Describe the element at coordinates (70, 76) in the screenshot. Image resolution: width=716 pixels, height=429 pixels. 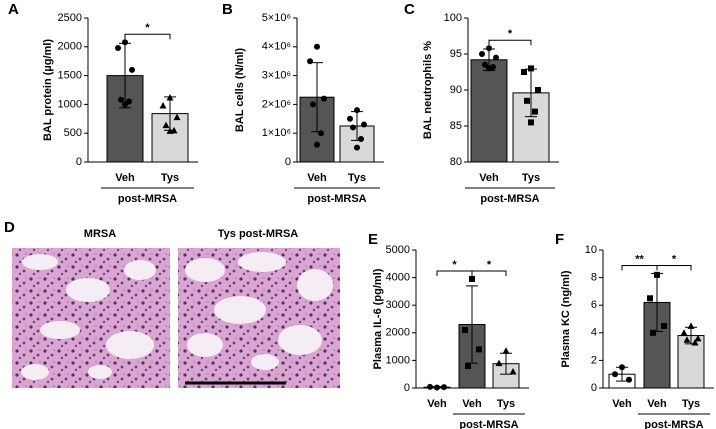
I see `y-tick-label: 1500` at that location.